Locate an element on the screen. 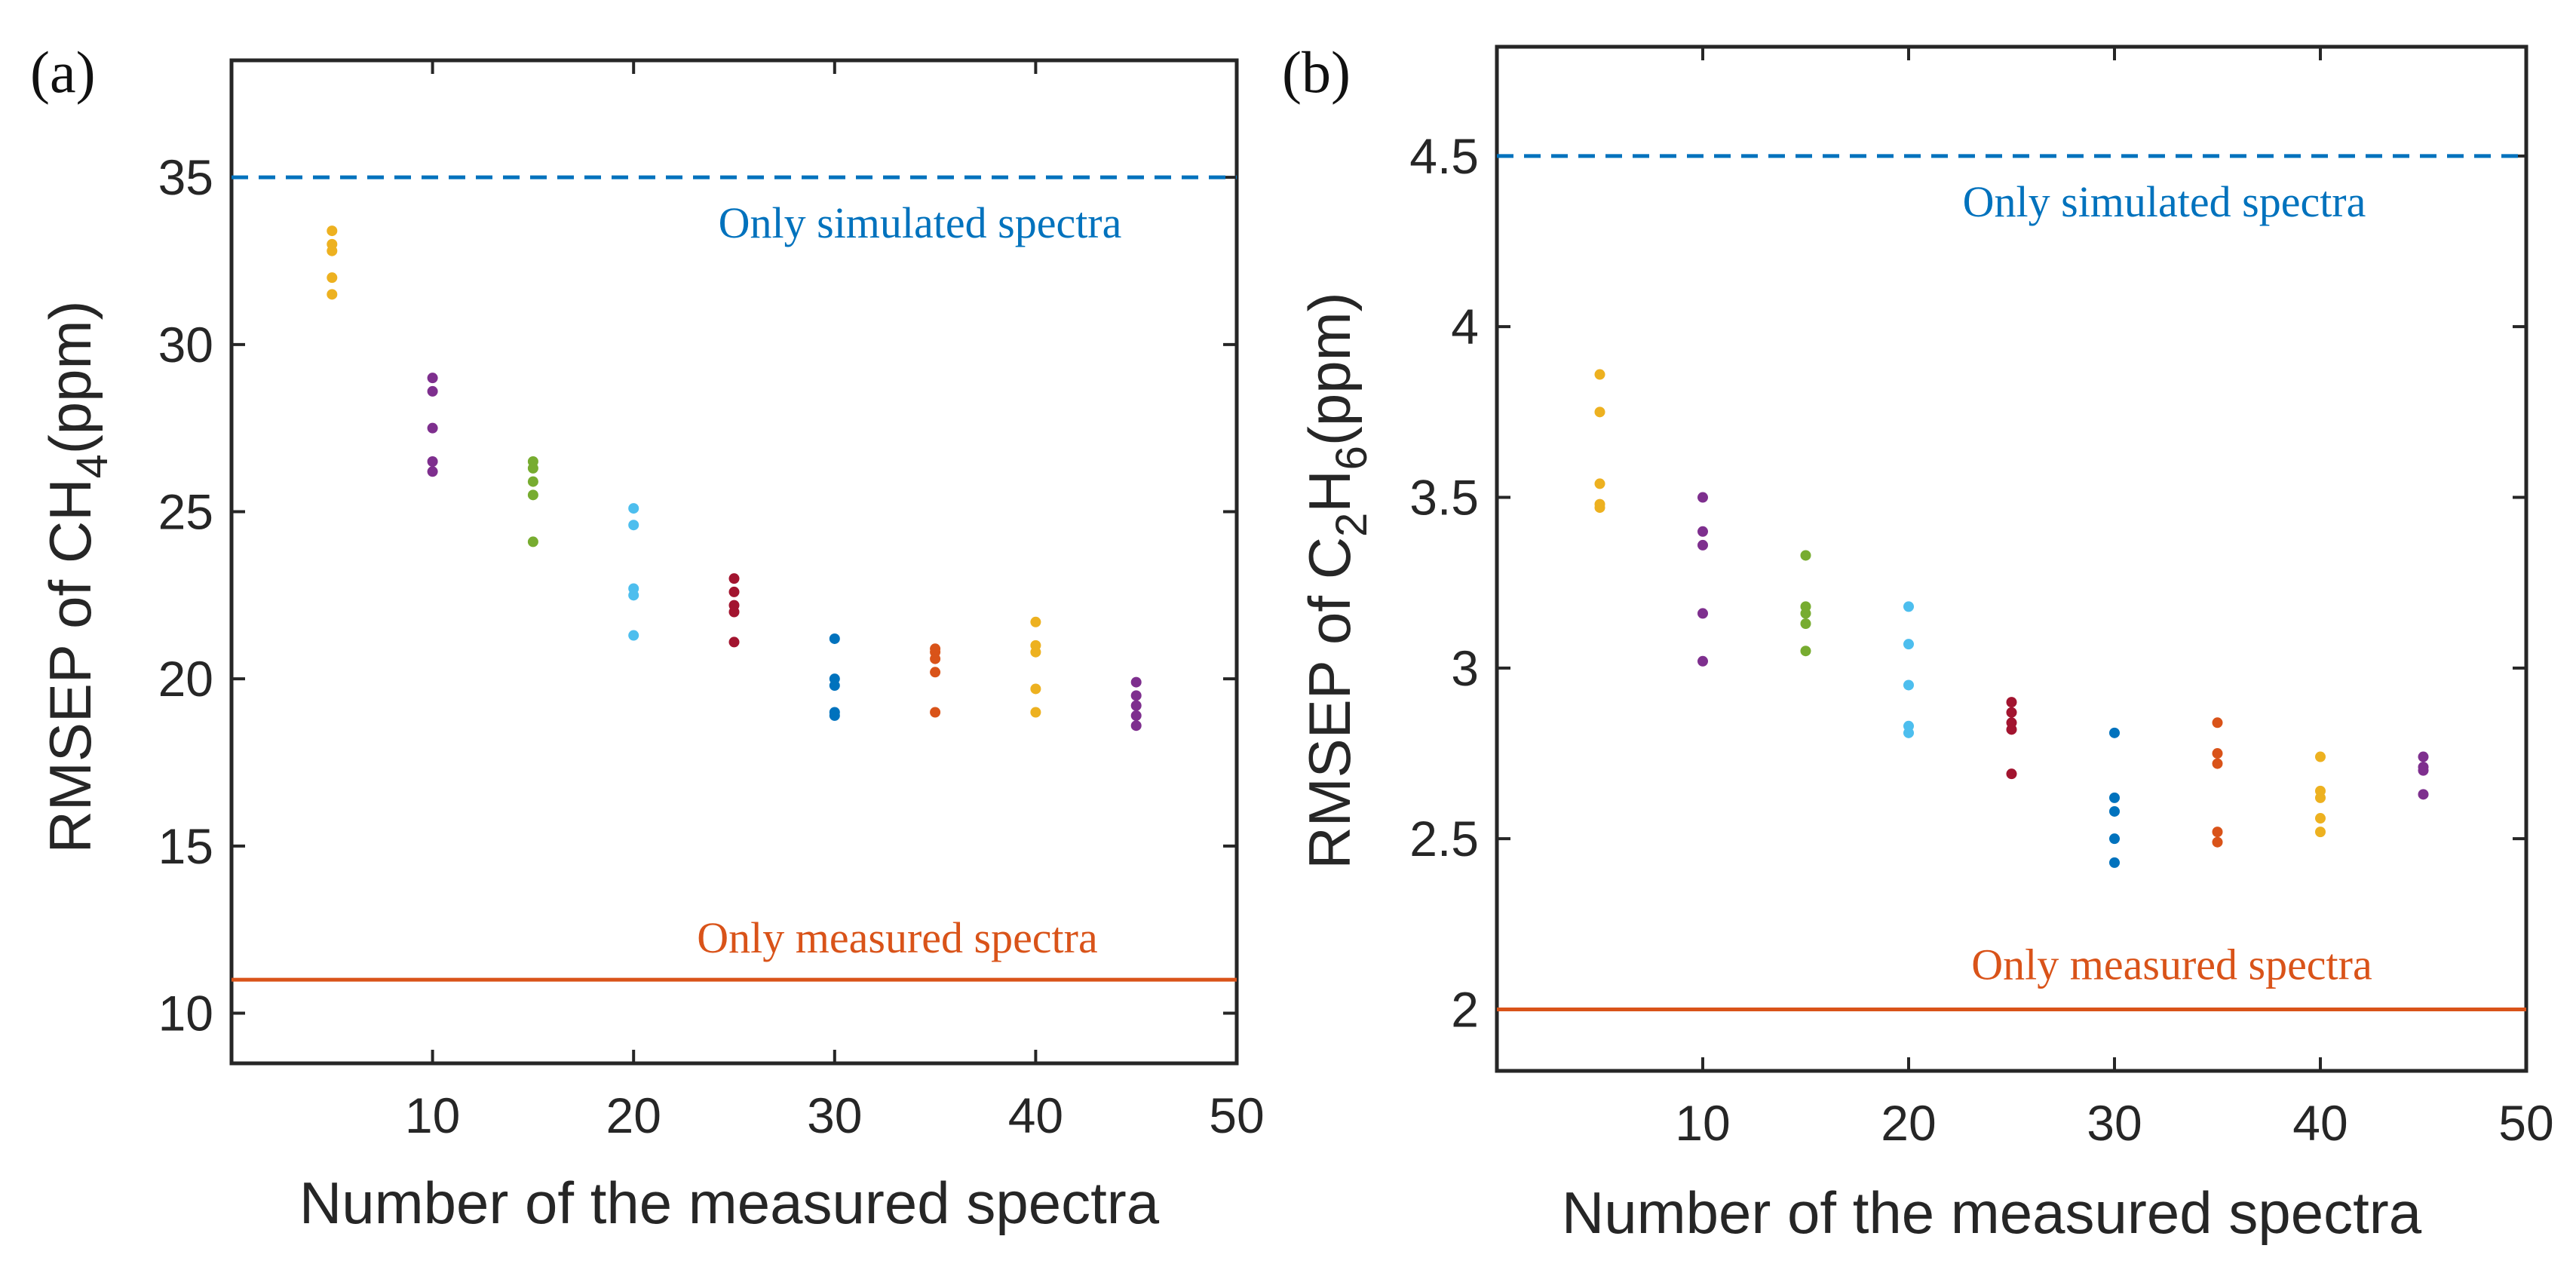 The image size is (2576, 1276). panel-a-reference-label-simulated: Only simulated spectra is located at coordinates (920, 222).